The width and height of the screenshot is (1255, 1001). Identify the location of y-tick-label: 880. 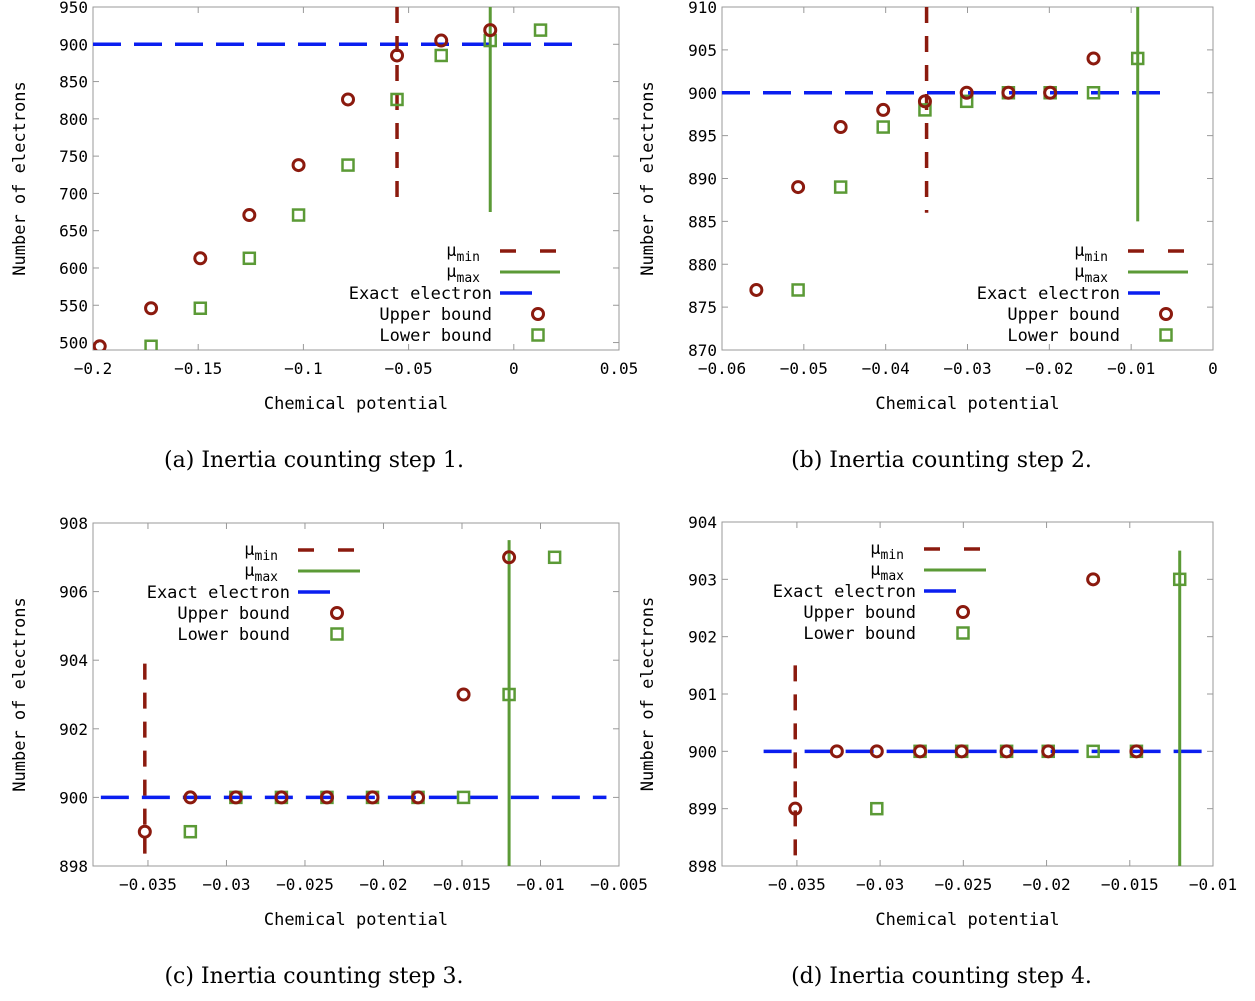
(702, 264).